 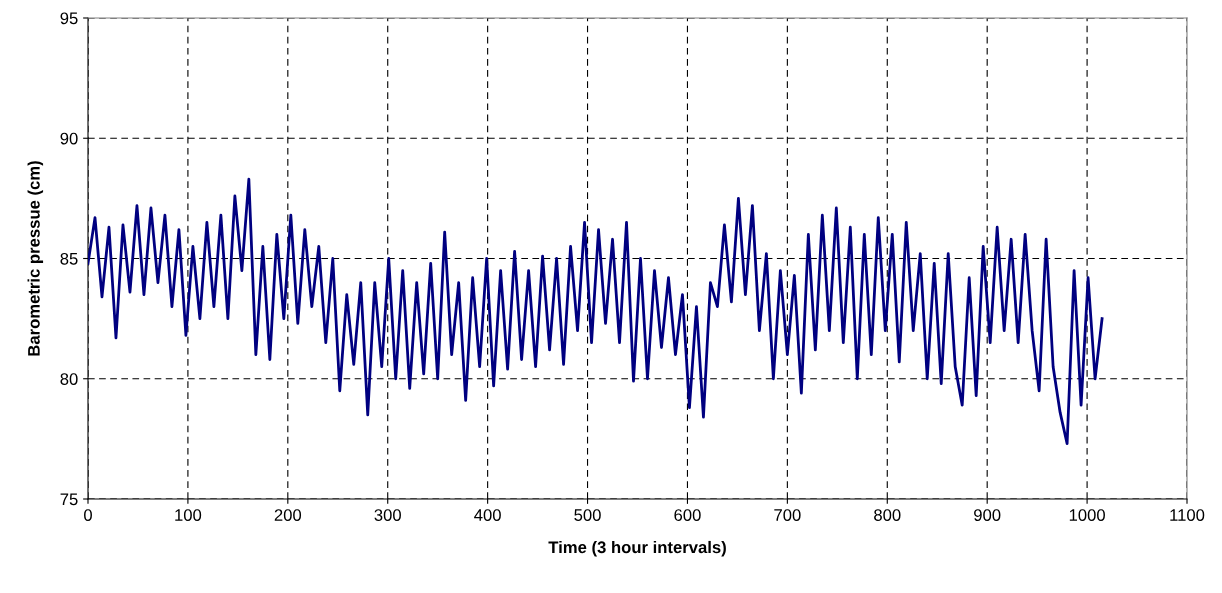 What do you see at coordinates (69, 499) in the screenshot?
I see `y-tick-label: 75` at bounding box center [69, 499].